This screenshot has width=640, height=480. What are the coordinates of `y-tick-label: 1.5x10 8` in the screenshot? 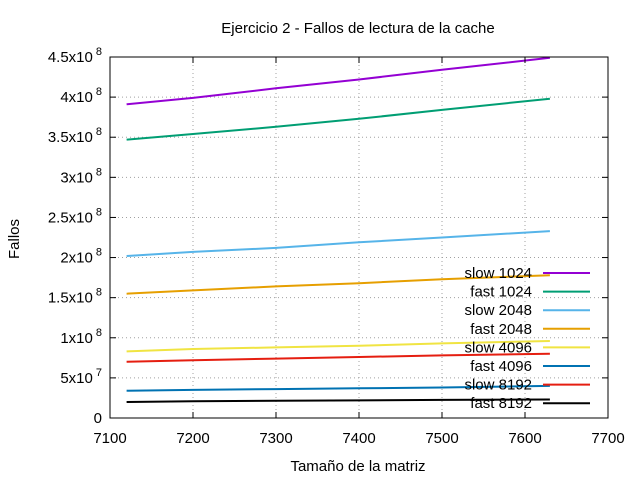 It's located at (75, 297).